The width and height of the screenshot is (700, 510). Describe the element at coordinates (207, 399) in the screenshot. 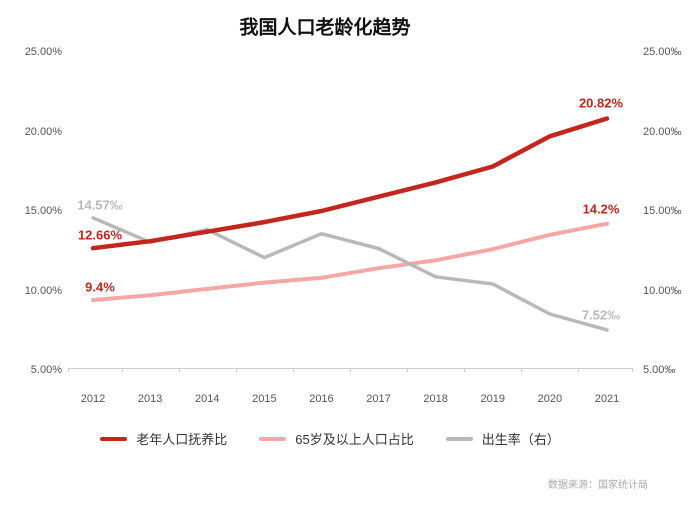

I see `x-axis-tick-label: 2014` at that location.